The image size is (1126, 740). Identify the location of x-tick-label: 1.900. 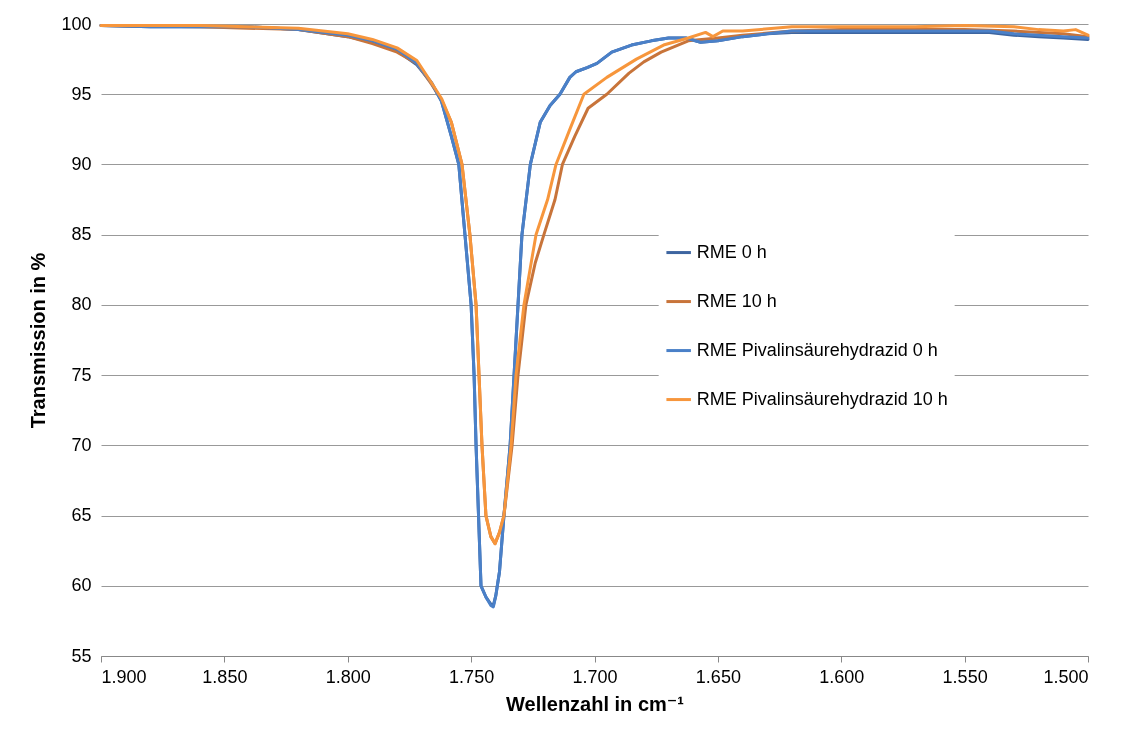
(124, 676).